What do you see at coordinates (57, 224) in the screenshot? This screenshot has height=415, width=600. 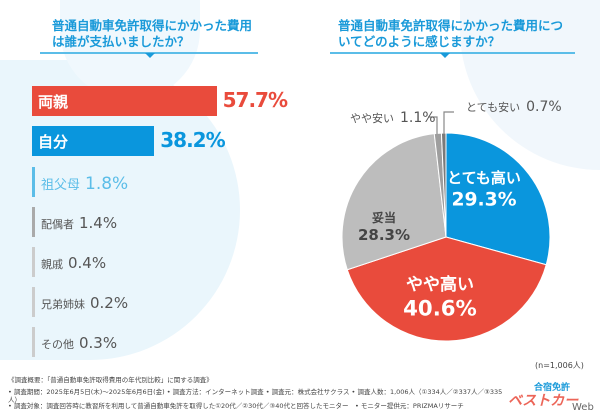 I see `bar-category-label: 配偶者` at bounding box center [57, 224].